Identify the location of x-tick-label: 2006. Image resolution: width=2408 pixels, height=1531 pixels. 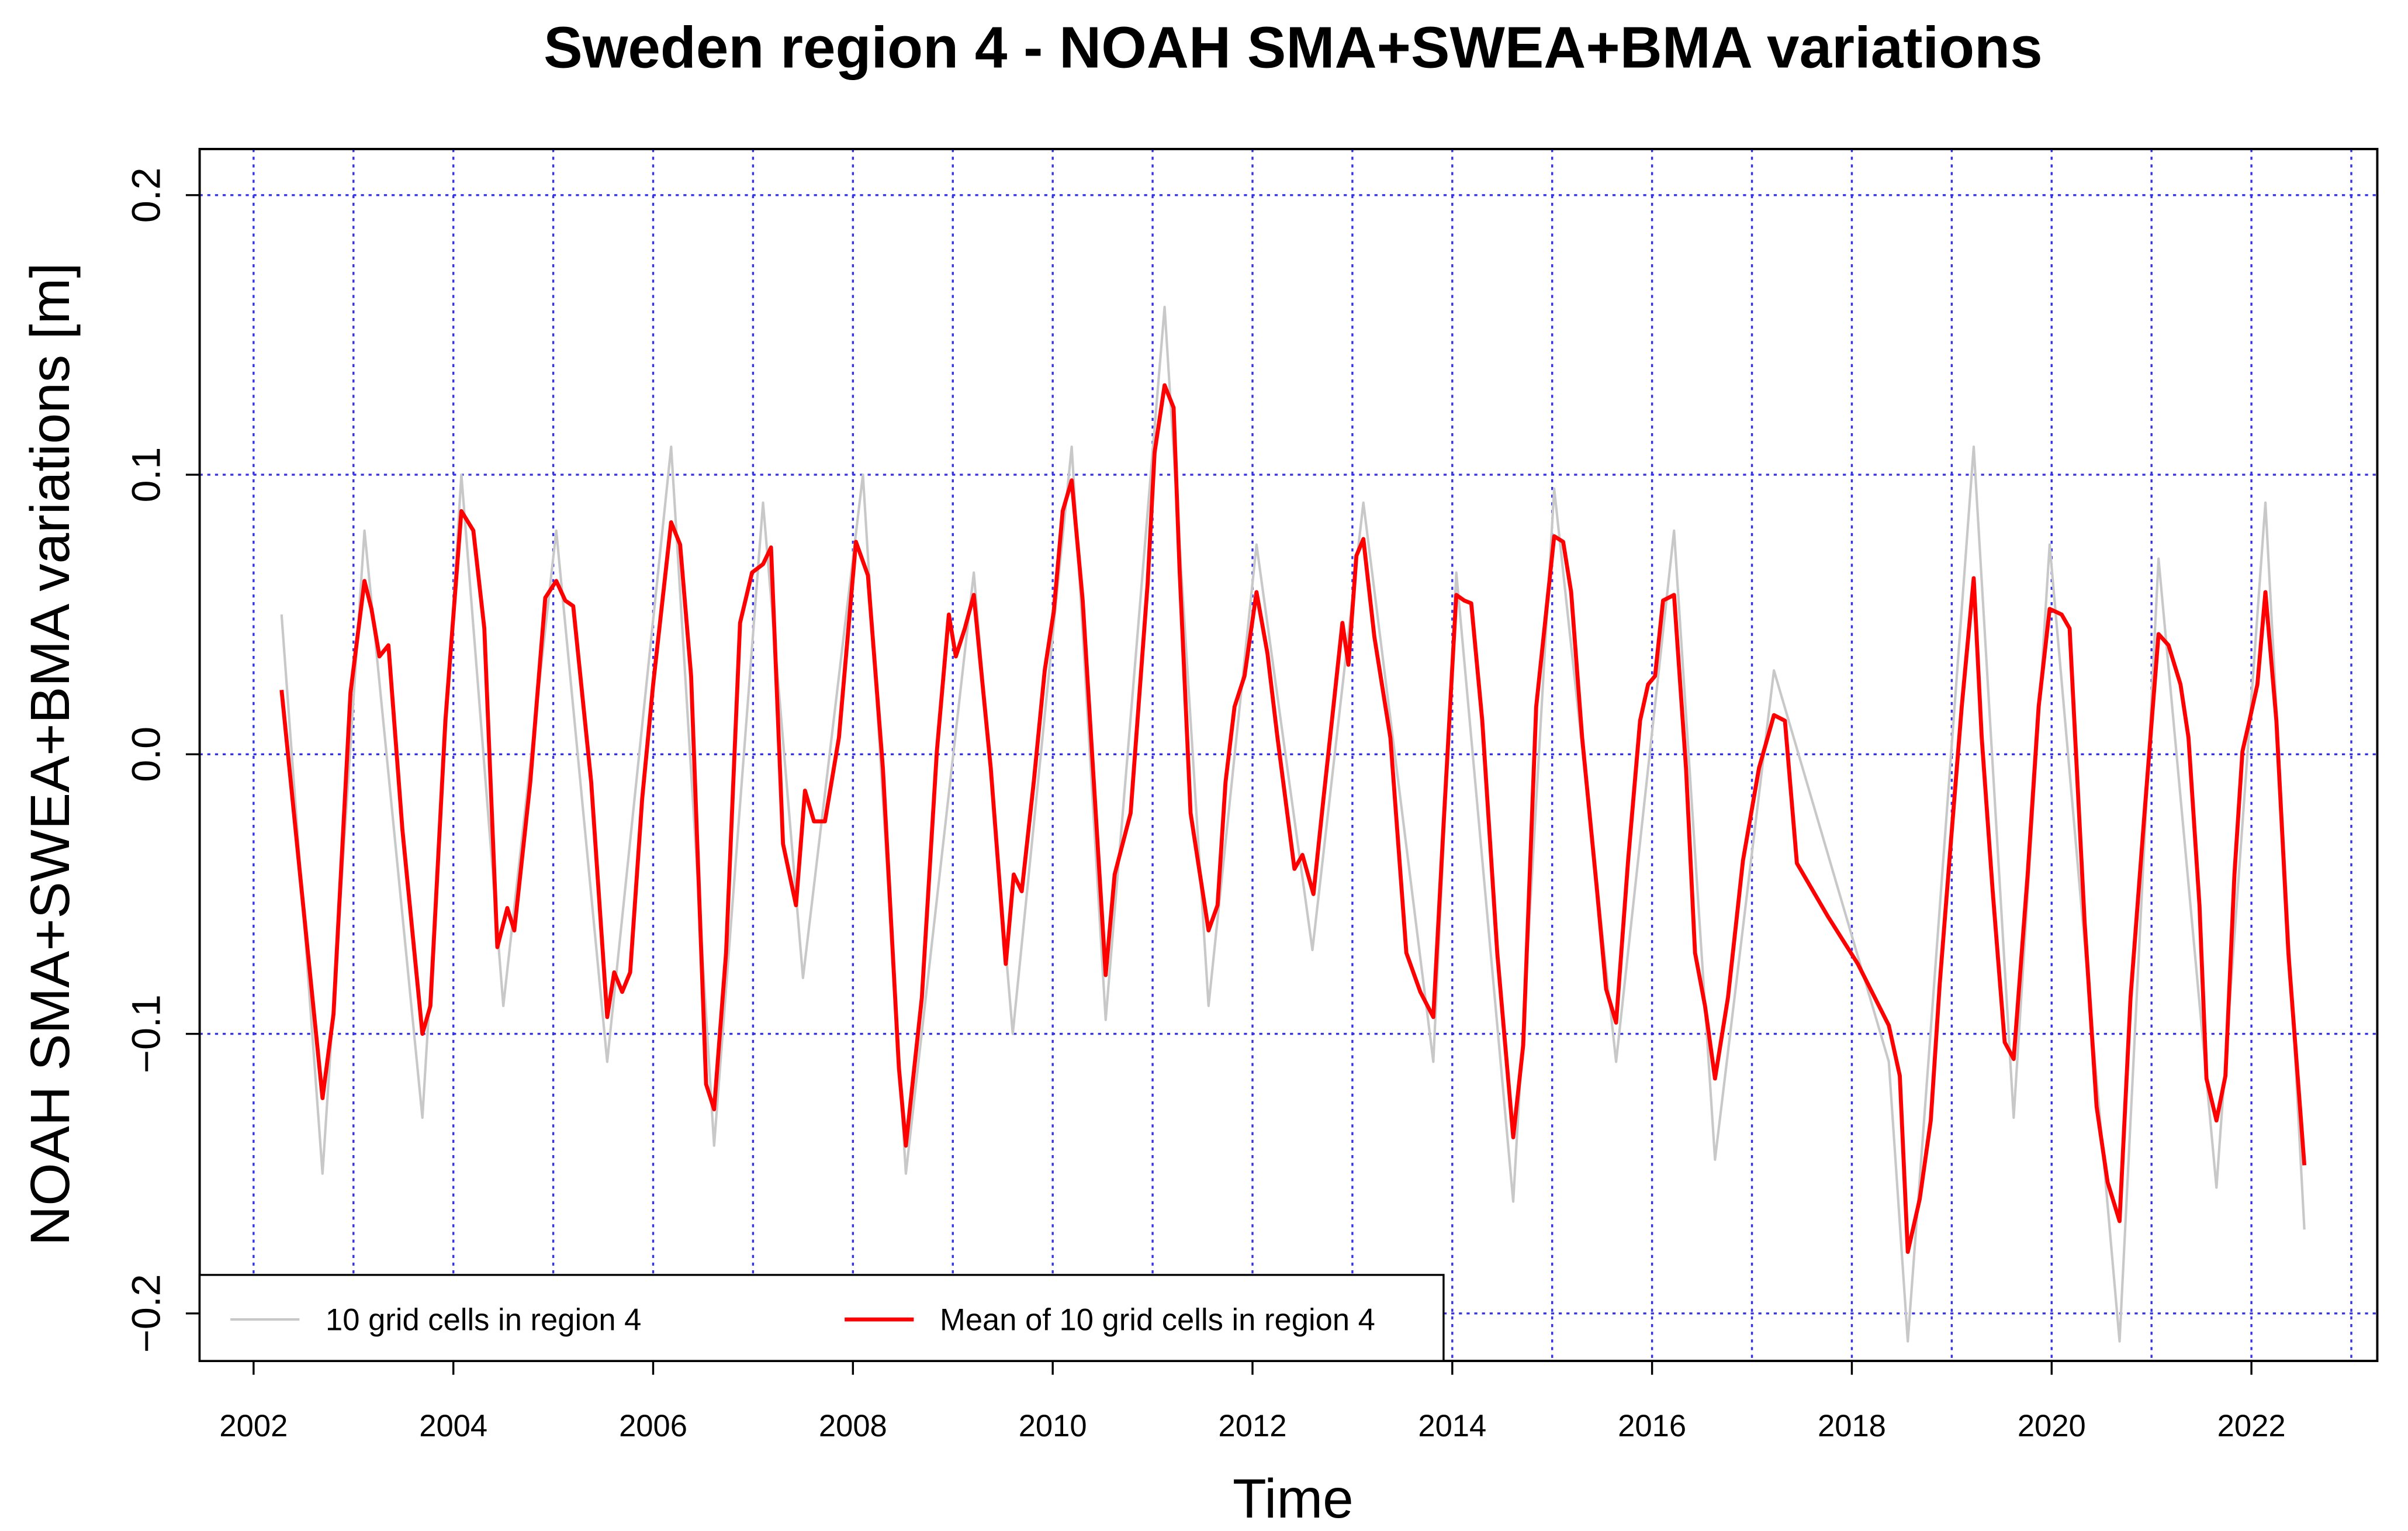
(653, 1426).